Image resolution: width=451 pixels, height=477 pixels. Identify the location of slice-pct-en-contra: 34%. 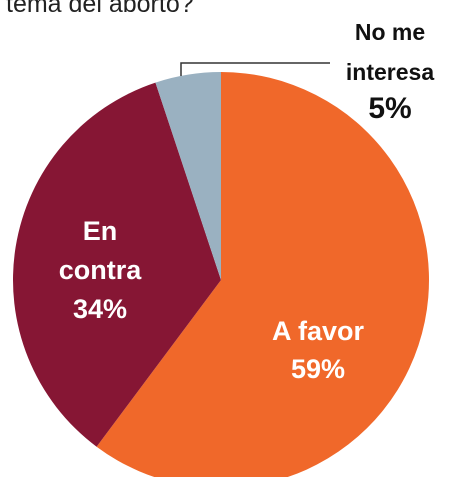
(100, 309).